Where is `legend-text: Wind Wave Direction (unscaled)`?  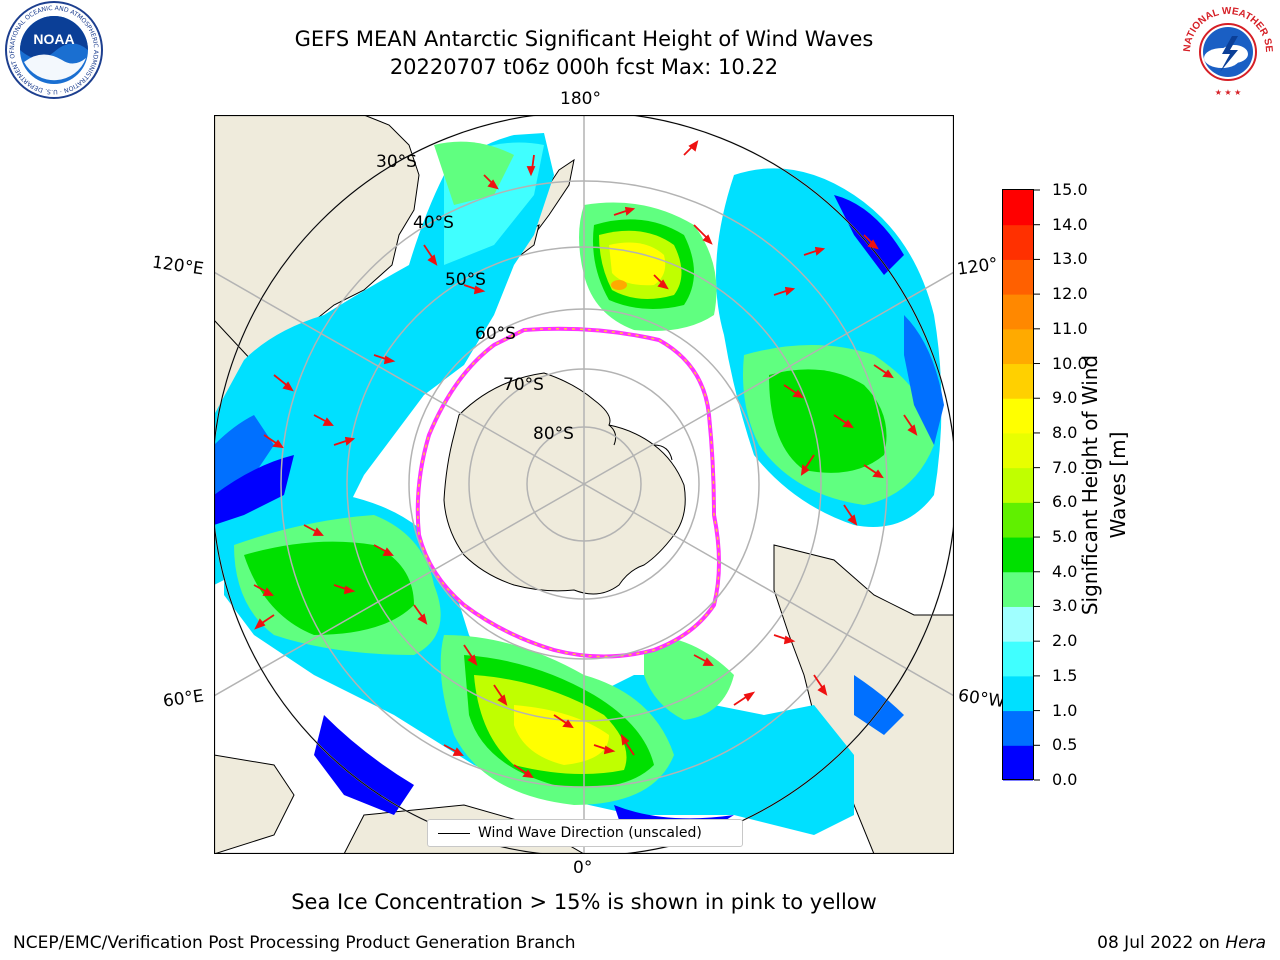 legend-text: Wind Wave Direction (unscaled) is located at coordinates (590, 833).